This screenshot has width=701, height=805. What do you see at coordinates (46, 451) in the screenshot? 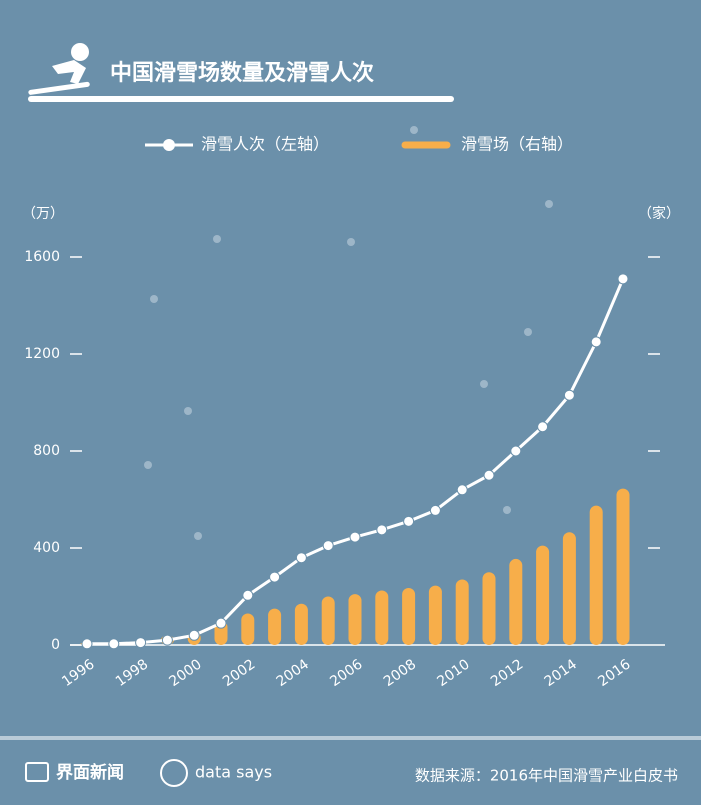
I see `y-tick-label: 800` at bounding box center [46, 451].